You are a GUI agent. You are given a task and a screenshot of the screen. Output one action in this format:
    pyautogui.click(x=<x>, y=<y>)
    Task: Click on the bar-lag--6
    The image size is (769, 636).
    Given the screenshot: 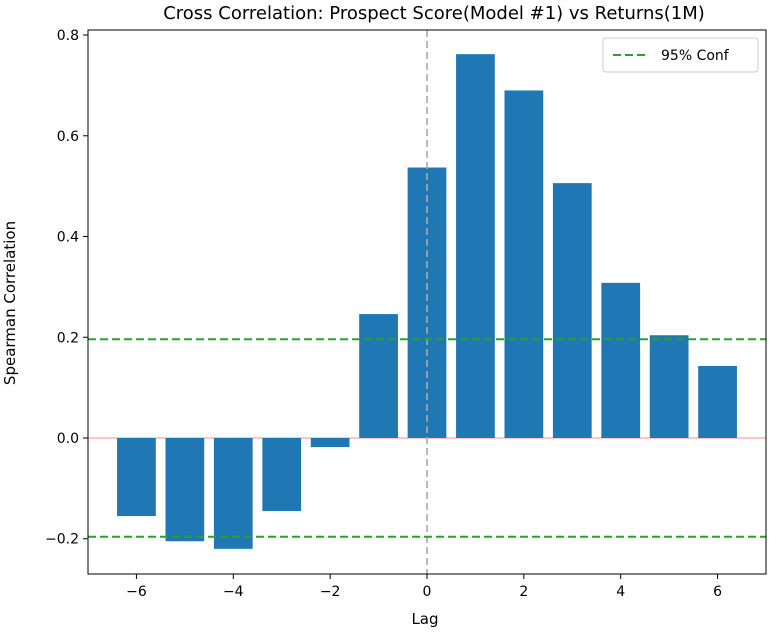 What is the action you would take?
    pyautogui.click(x=136, y=477)
    